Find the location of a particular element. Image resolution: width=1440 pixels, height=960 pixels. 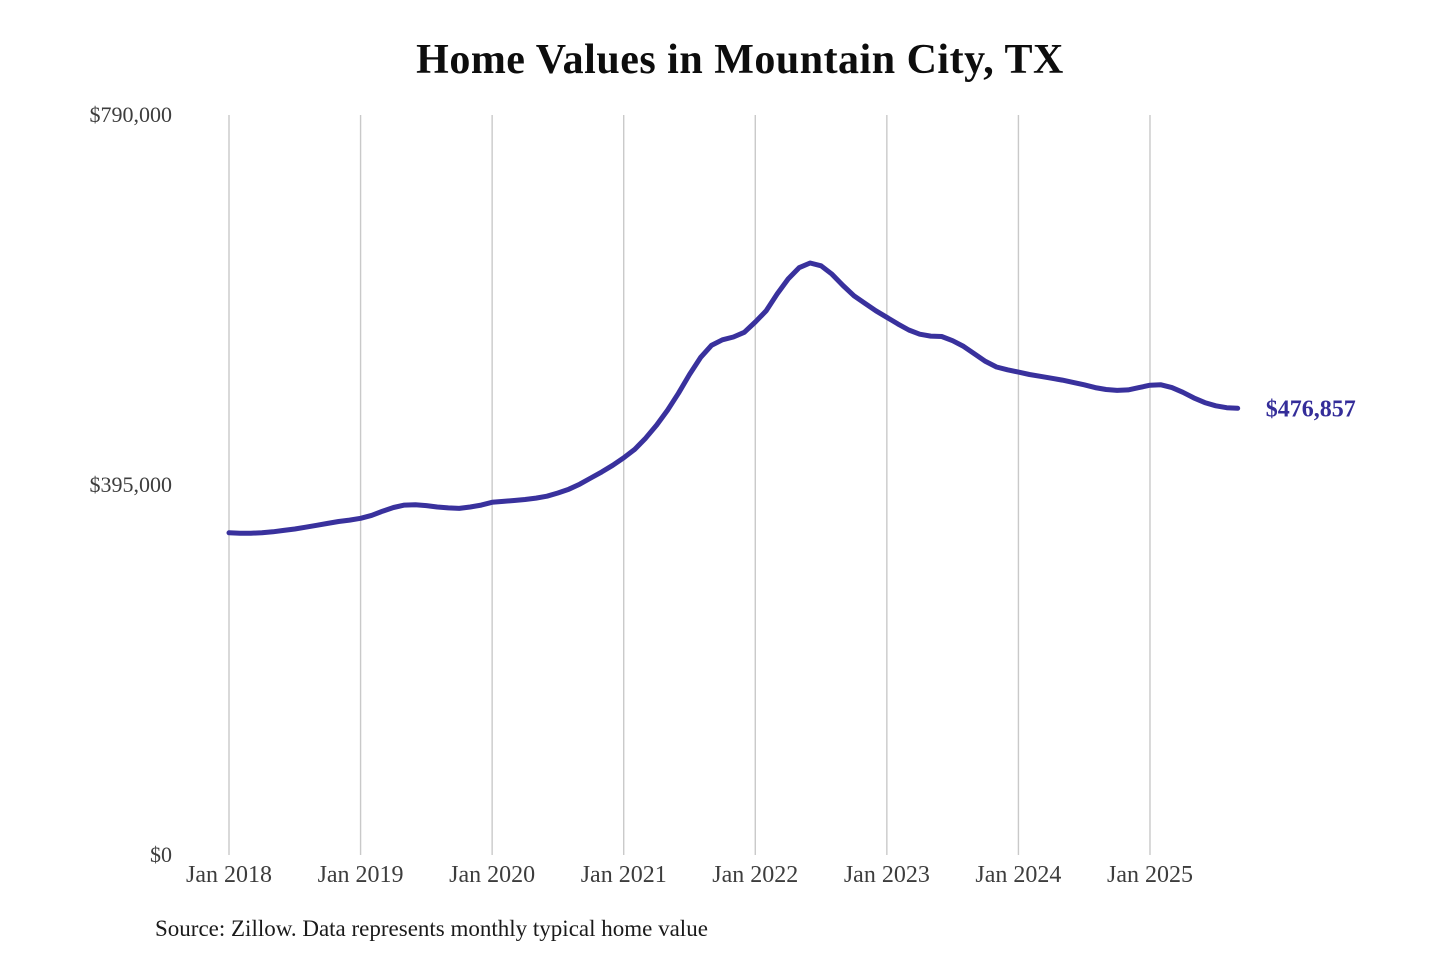

latest-value-label: $476,857 is located at coordinates (1311, 409).